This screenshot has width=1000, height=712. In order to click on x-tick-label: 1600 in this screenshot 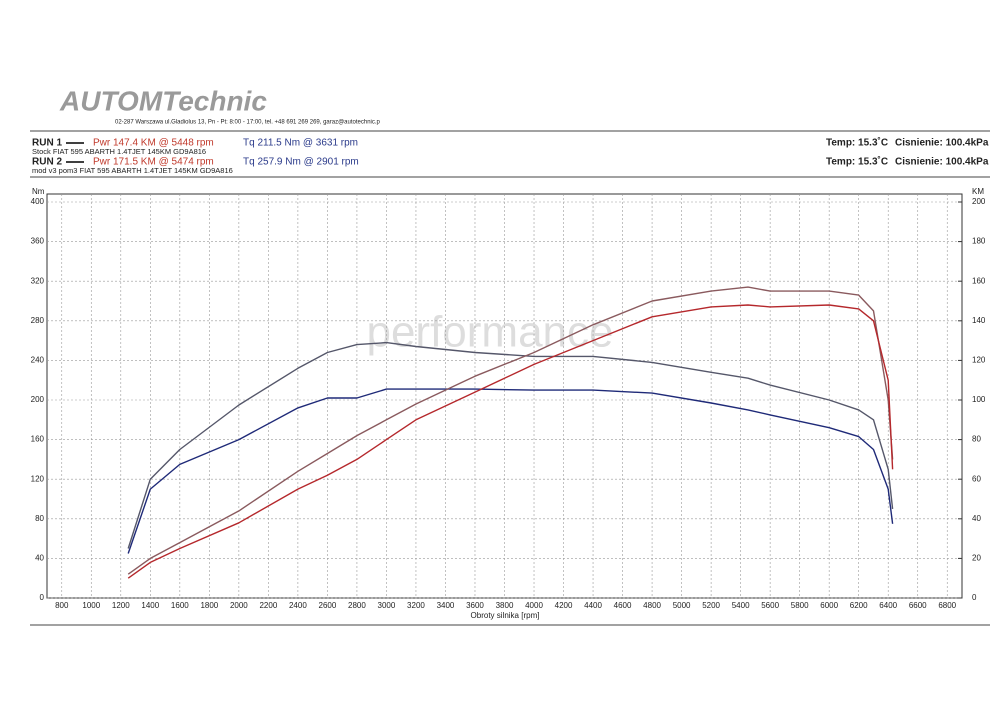, I will do `click(180, 605)`.